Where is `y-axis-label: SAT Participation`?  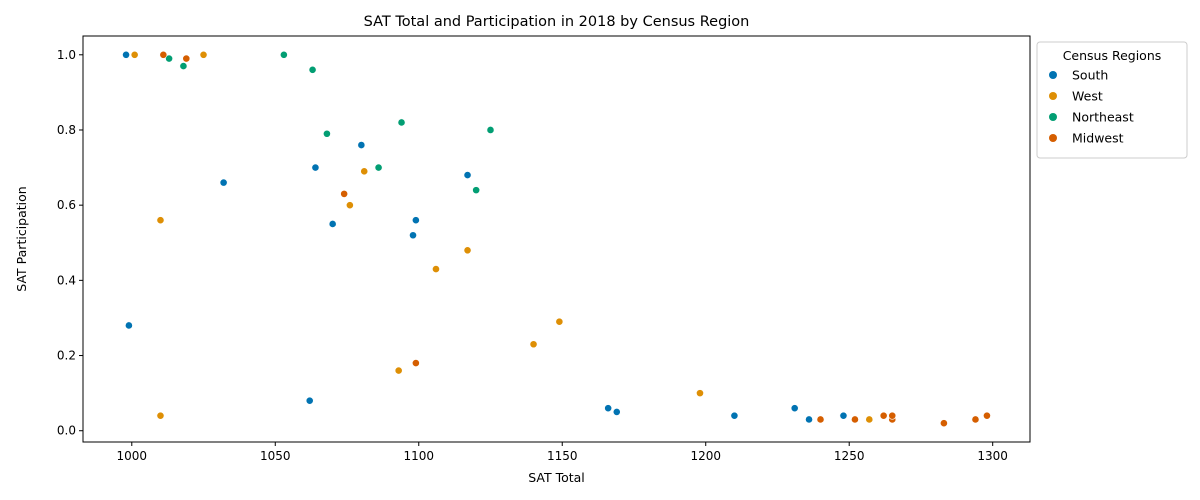
y-axis-label: SAT Participation is located at coordinates (21, 238).